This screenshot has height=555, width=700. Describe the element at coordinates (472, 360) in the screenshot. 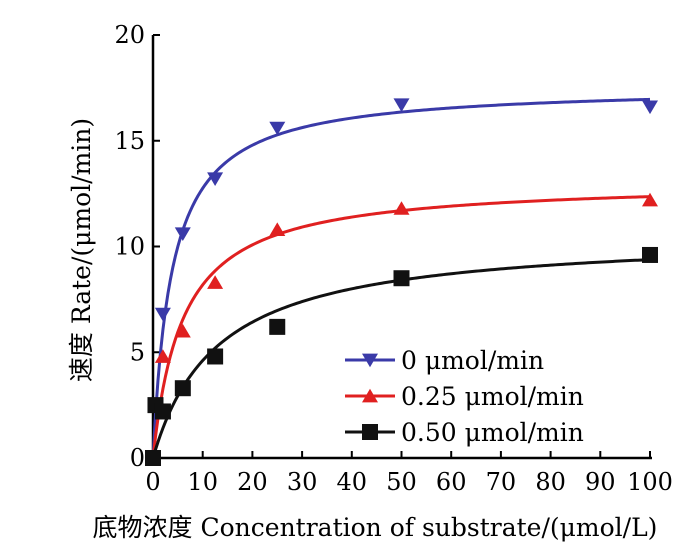

I see `legend-label: 0 μmol/min` at that location.